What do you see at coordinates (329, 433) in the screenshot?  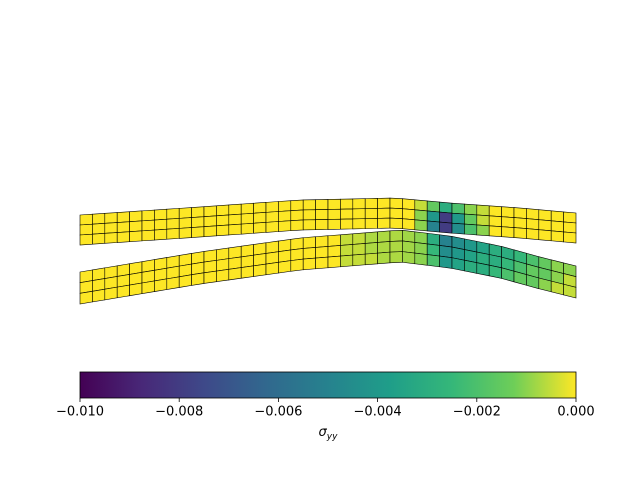 I see `colorbar-label: σyy` at bounding box center [329, 433].